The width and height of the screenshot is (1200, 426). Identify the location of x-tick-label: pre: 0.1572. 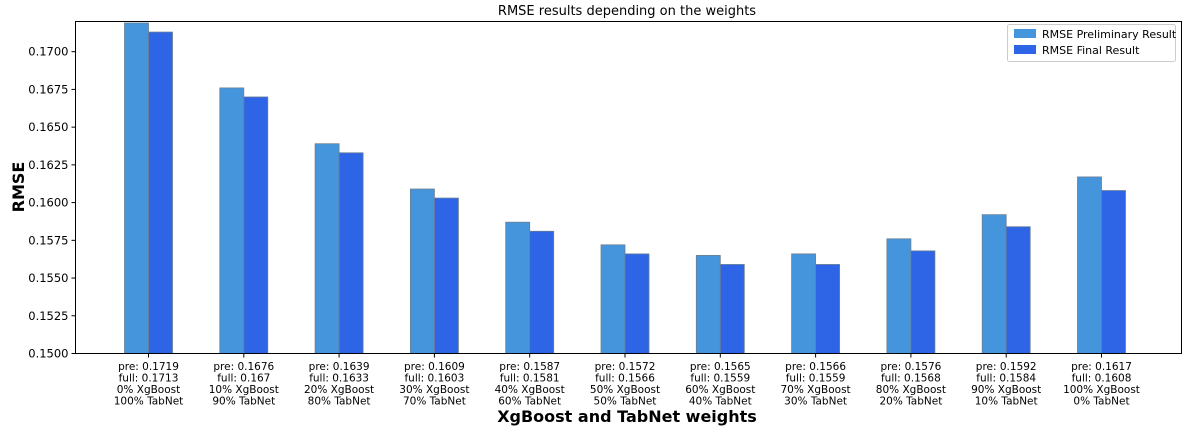
(625, 367).